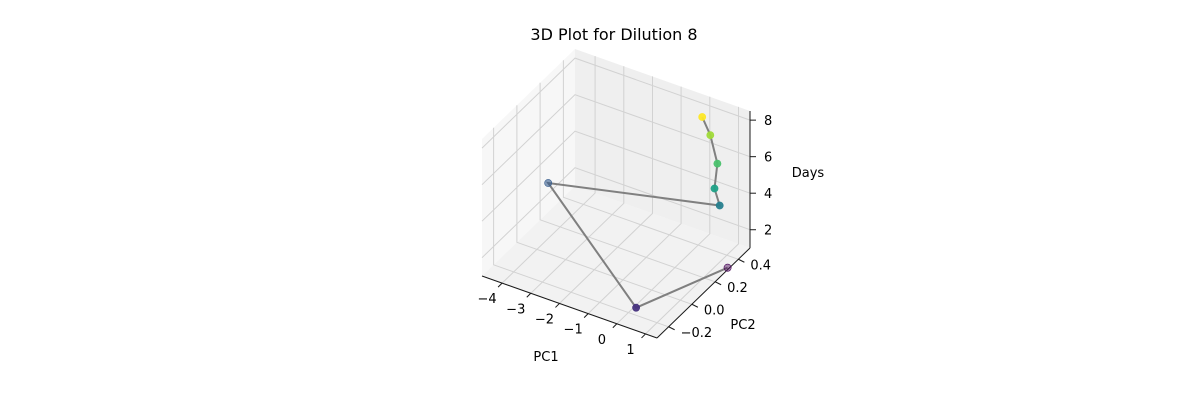 This screenshot has height=400, width=1200. I want to click on trajectory-line, so click(637, 212).